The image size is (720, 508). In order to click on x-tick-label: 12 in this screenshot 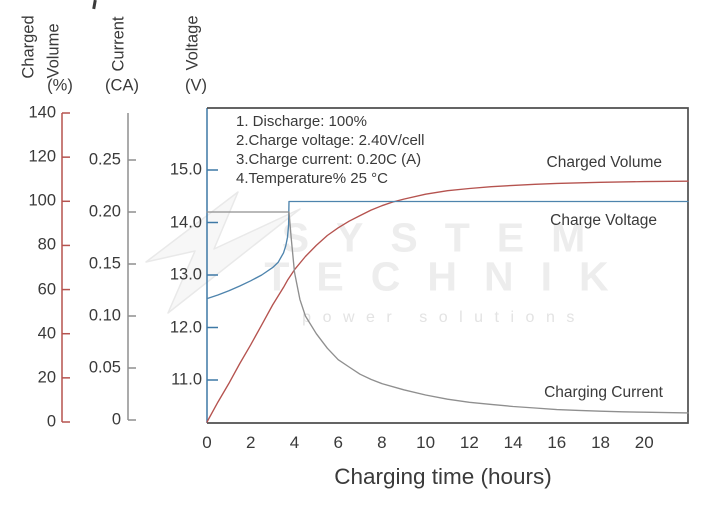, I will do `click(469, 442)`.